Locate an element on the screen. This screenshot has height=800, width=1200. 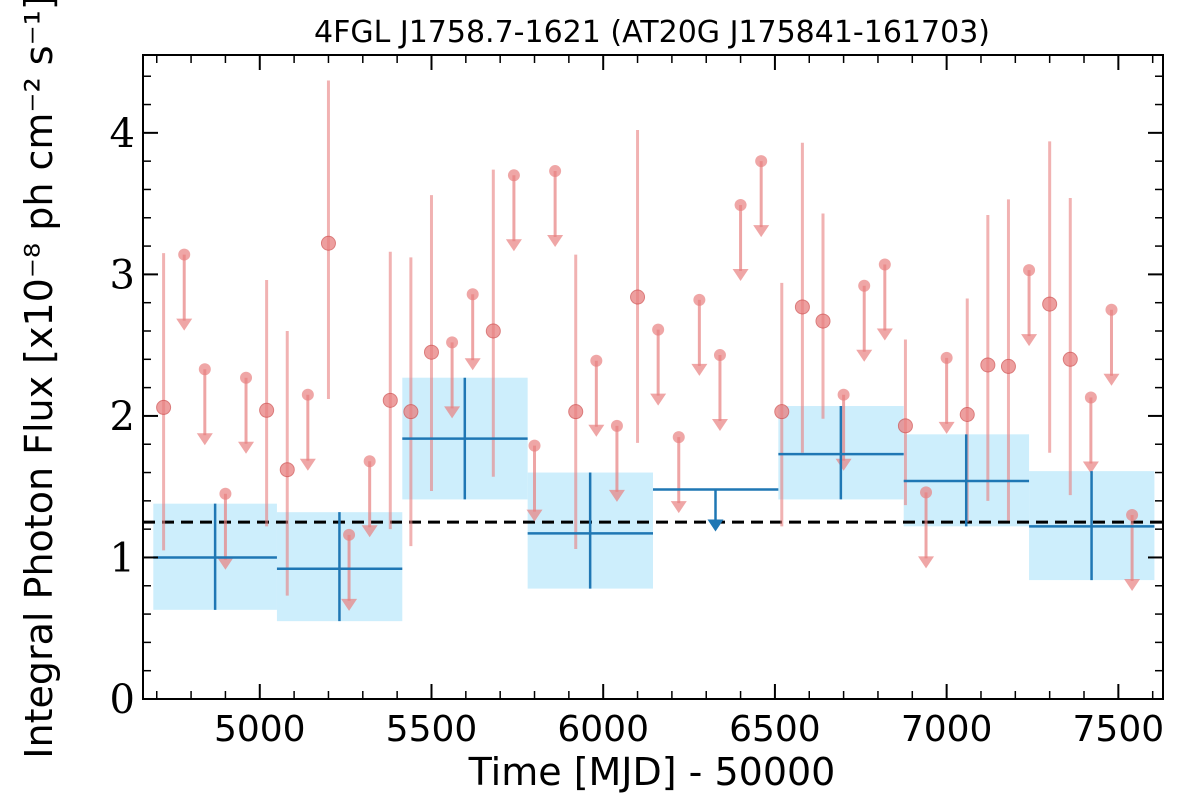
long-bin-upper-limit-arrow is located at coordinates (715, 525).